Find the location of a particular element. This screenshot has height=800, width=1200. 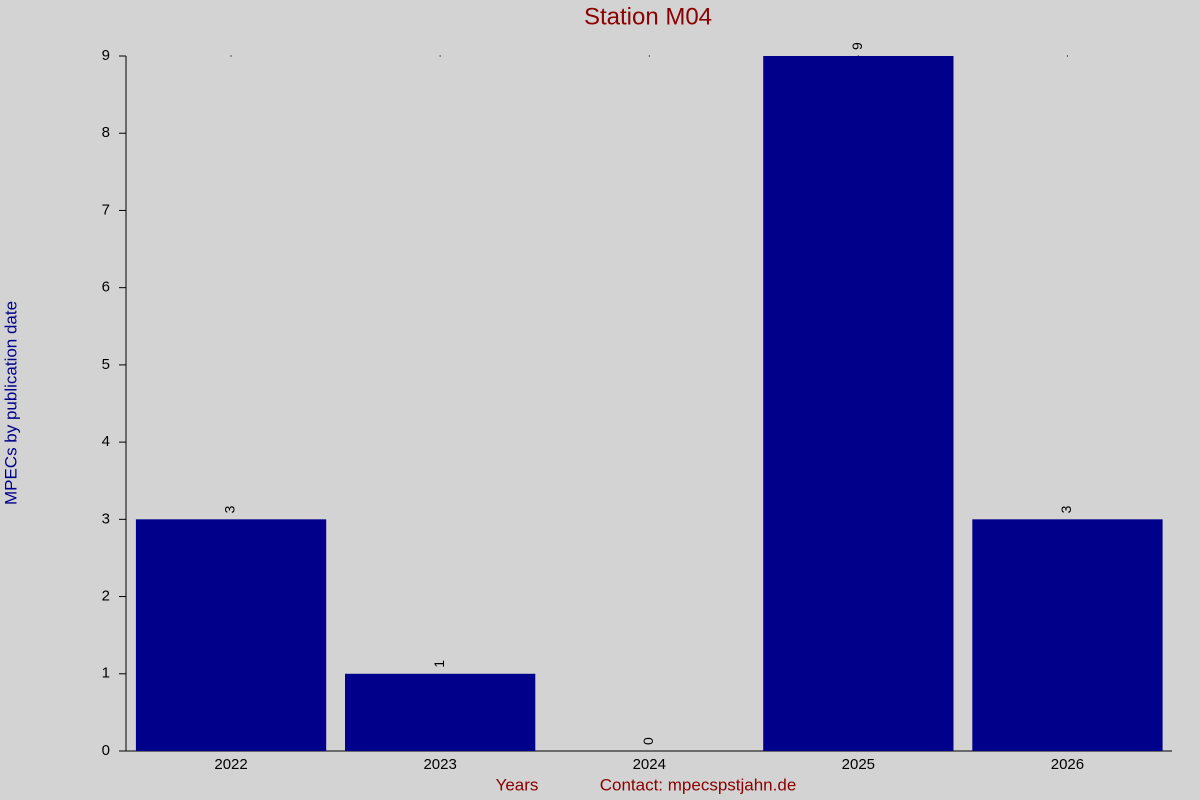

value-label: 0 is located at coordinates (648, 741).